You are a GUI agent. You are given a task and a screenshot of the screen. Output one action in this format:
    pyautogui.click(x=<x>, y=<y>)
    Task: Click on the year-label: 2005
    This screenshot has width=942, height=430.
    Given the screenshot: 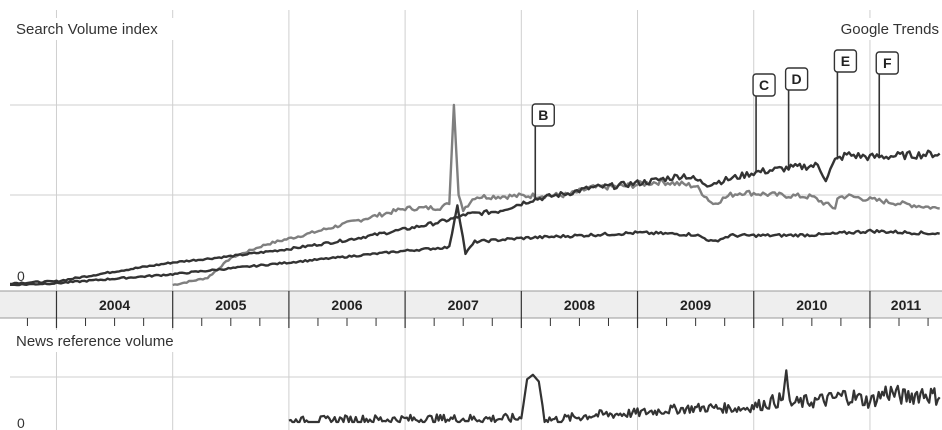 What is the action you would take?
    pyautogui.click(x=230, y=305)
    